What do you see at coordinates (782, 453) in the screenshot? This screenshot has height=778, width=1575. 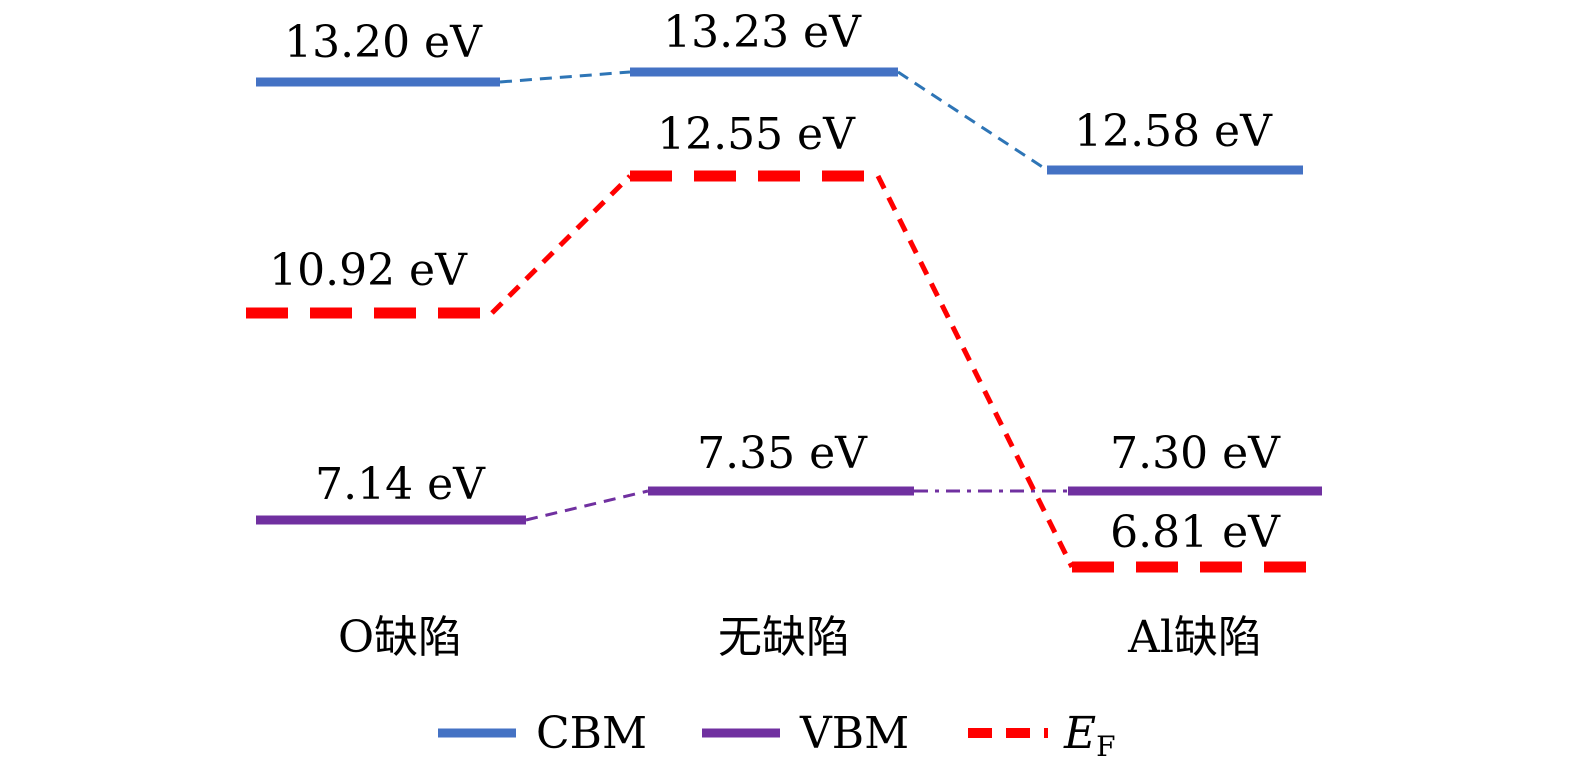 I see `vbm-label-no-defect: 7.35 eV` at bounding box center [782, 453].